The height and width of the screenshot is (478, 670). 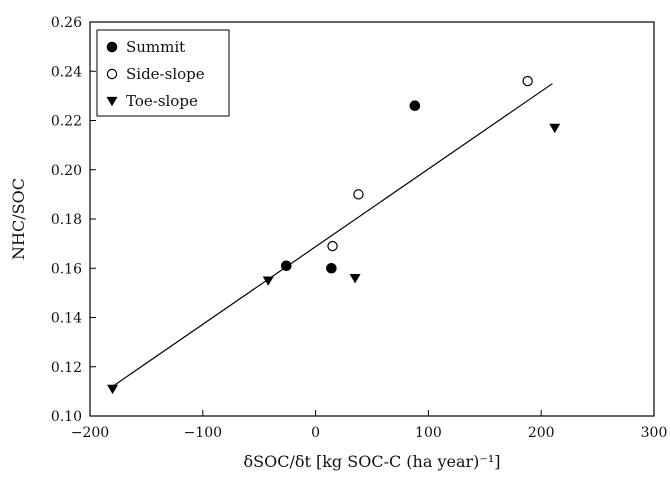 What do you see at coordinates (541, 433) in the screenshot?
I see `x-tick-label: 200` at bounding box center [541, 433].